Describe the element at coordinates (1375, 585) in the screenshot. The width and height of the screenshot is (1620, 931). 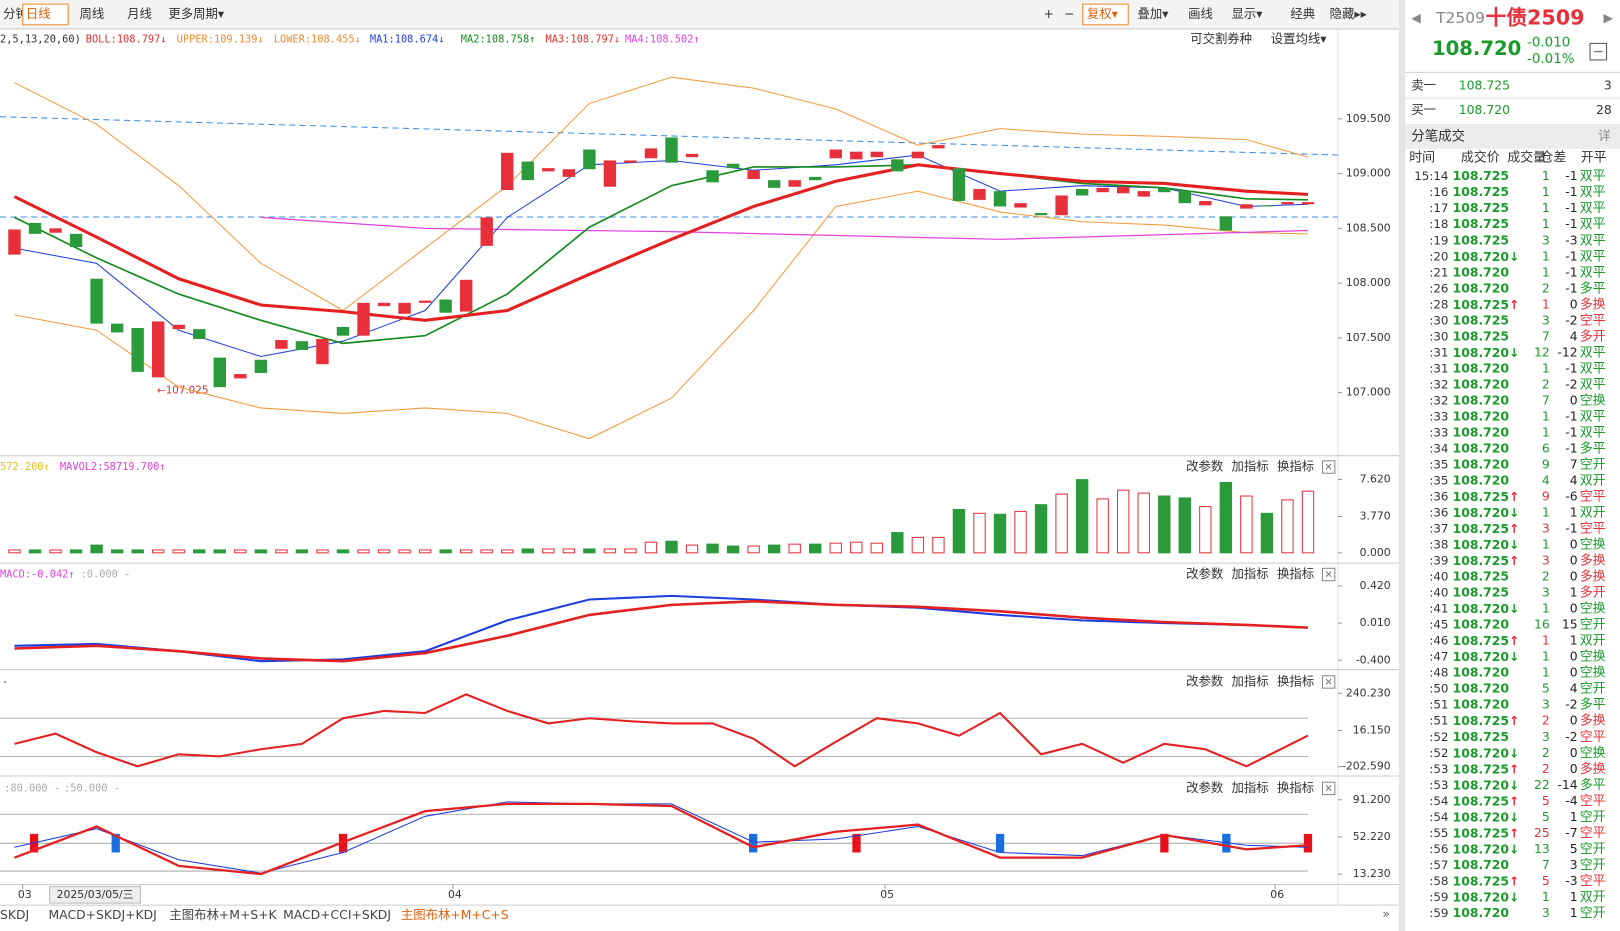
I see `y-tick-label: 0.420` at that location.